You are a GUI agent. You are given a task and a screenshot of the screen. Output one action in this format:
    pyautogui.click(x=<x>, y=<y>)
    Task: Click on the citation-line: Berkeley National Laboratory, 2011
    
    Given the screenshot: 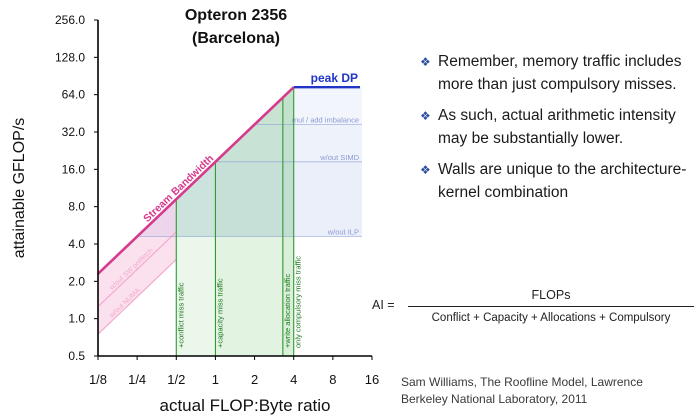 What is the action you would take?
    pyautogui.click(x=494, y=399)
    